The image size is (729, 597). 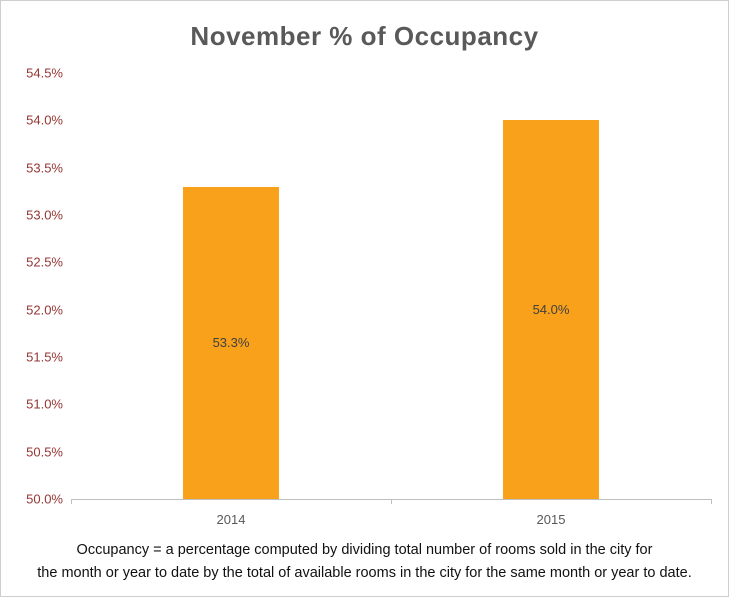 I want to click on x-tick-label-2015: 2015, so click(x=551, y=519).